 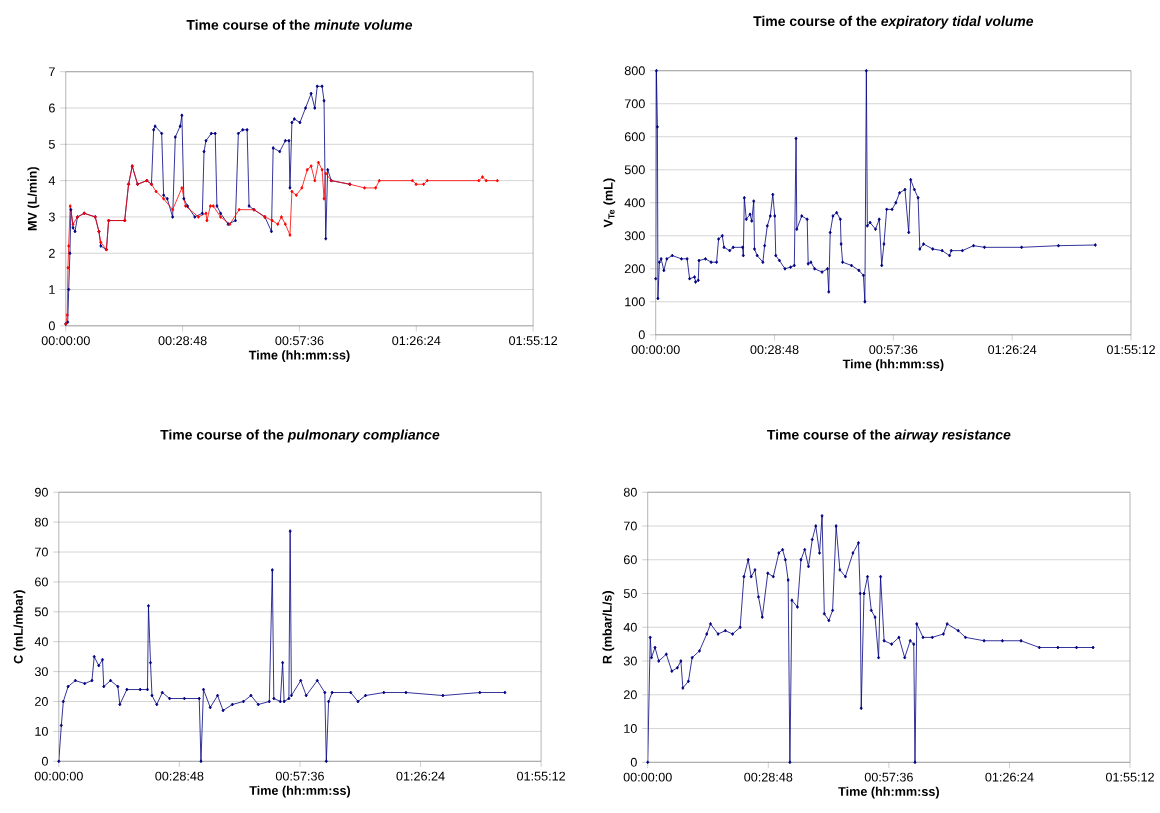 What do you see at coordinates (609, 203) in the screenshot?
I see `y-axis-title: V$_{Te}$ (mL)` at bounding box center [609, 203].